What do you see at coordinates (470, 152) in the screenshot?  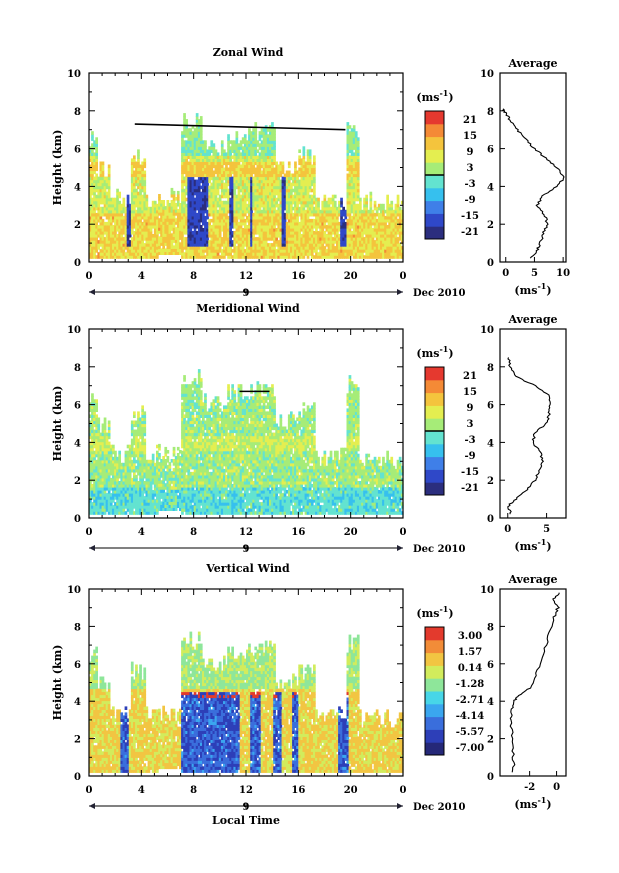 I see `colorbar-tick-label: 9` at bounding box center [470, 152].